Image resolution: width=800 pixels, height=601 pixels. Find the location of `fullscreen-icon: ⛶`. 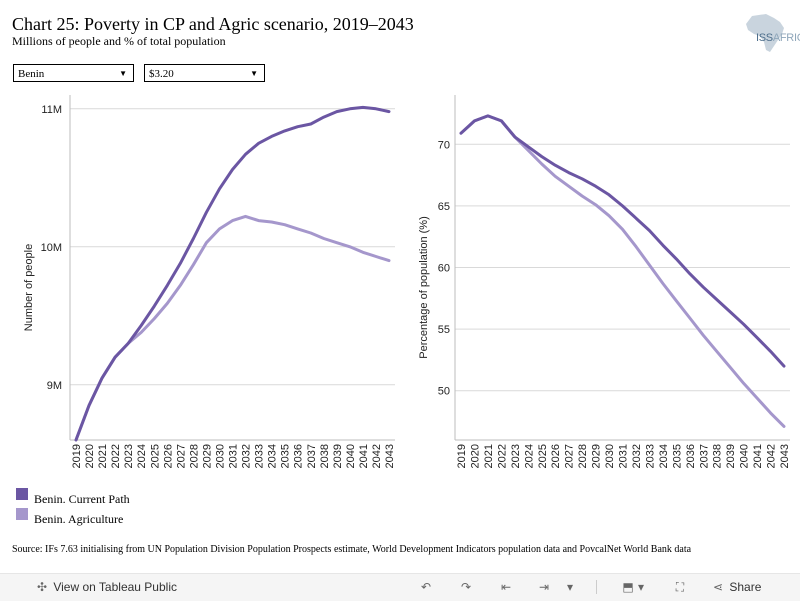

fullscreen-icon: ⛶ is located at coordinates (680, 587).